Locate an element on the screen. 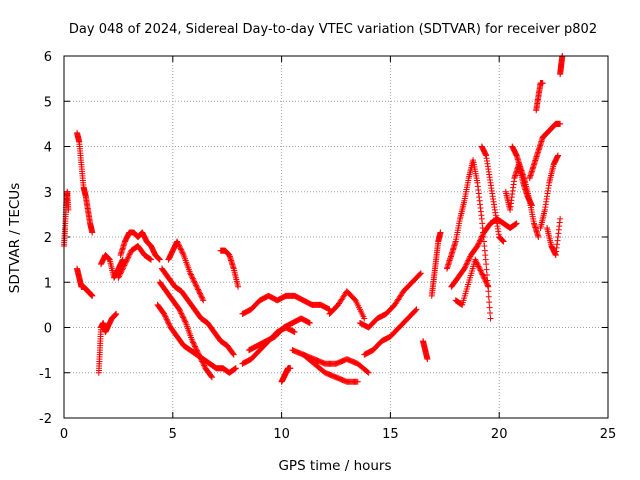  y-tick-label: 4 is located at coordinates (48, 148).